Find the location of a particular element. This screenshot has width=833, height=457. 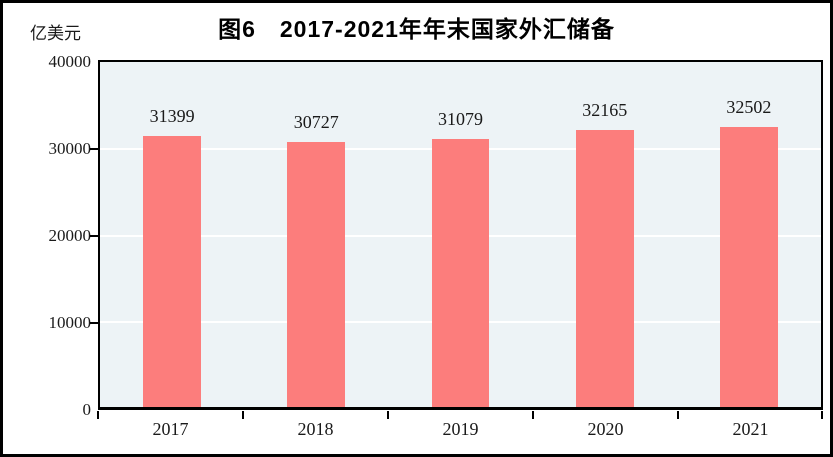

bar-group-2017: 31399 is located at coordinates (172, 234).